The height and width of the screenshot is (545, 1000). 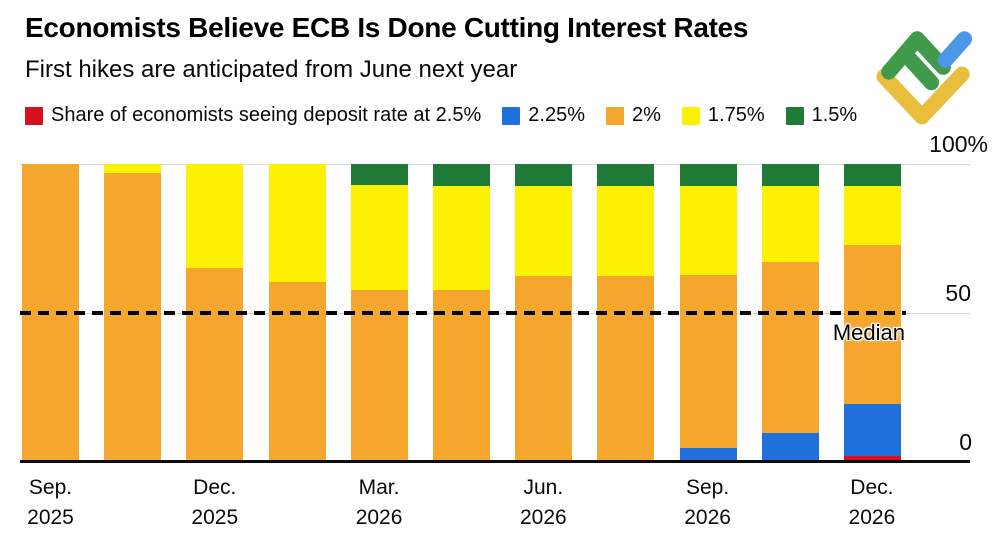 What do you see at coordinates (543, 503) in the screenshot?
I see `x-tick-label: Jun. 2026` at bounding box center [543, 503].